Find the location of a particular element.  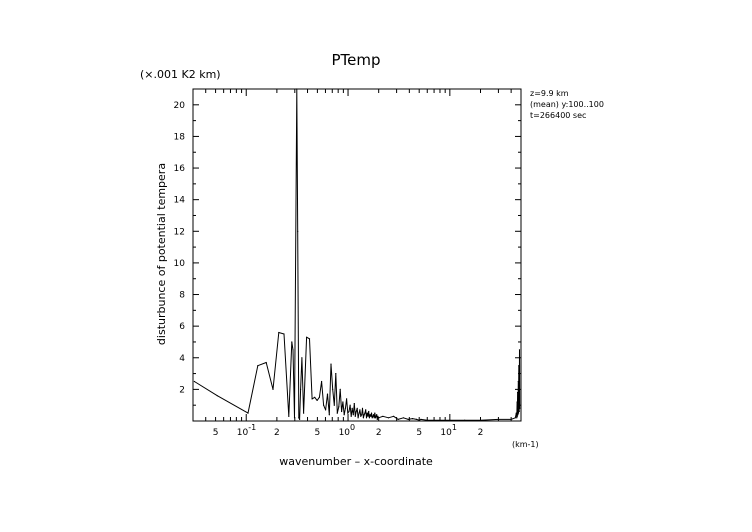

y-axis-label: disturbunce of potential tempera is located at coordinates (161, 254).